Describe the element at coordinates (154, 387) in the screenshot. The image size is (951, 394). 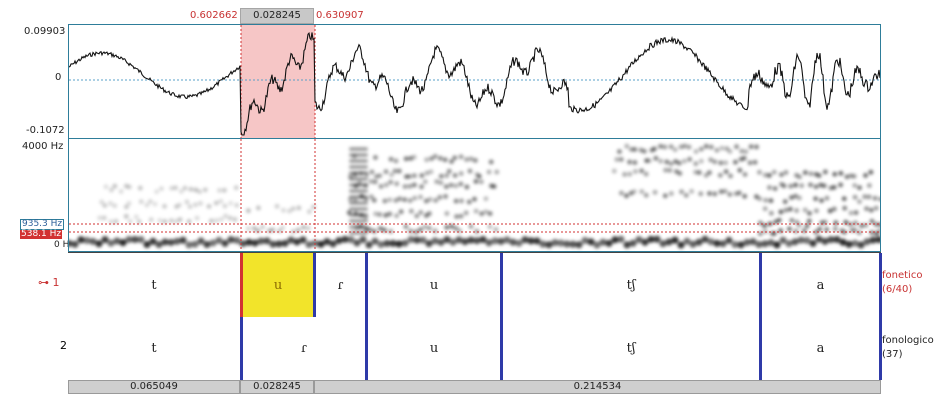
I see `duration-before-selection: 0.065049` at that location.